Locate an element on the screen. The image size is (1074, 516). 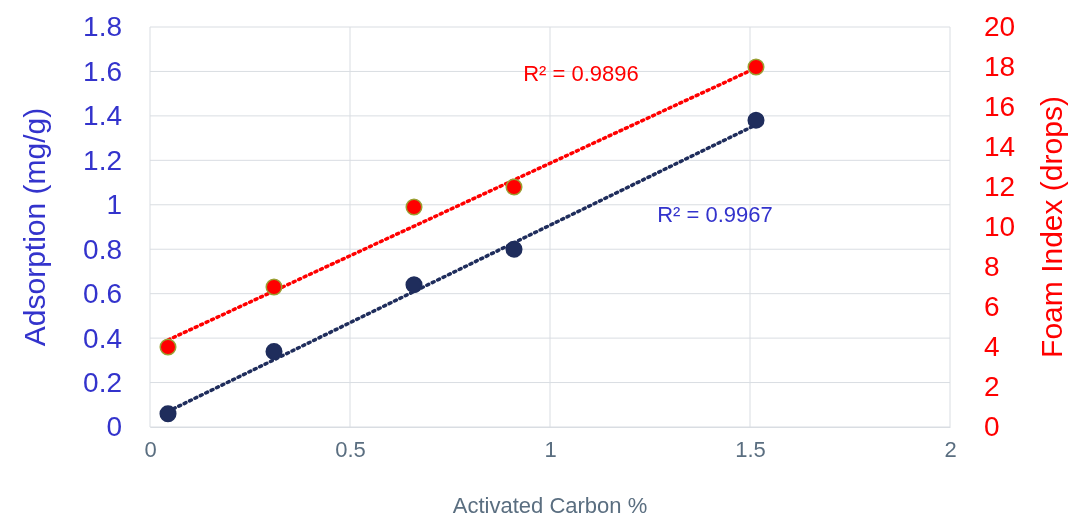
y-tick-label: 0.2 is located at coordinates (102, 383).